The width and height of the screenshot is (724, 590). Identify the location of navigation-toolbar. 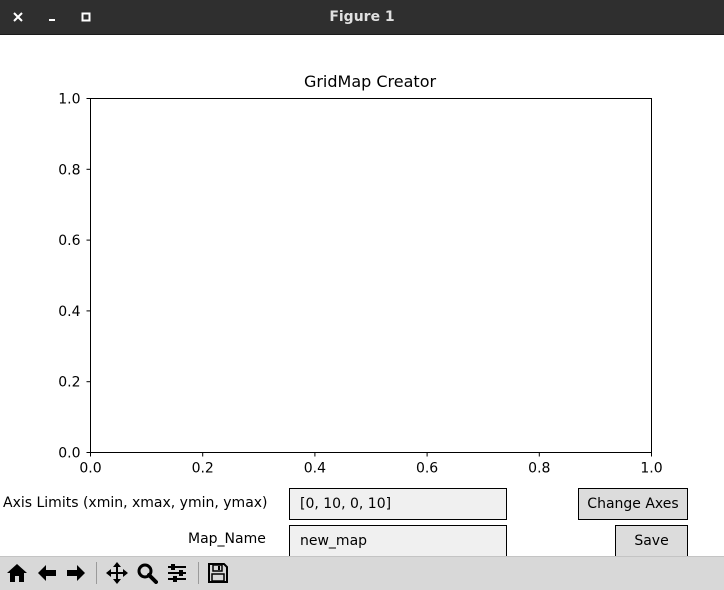
(362, 573).